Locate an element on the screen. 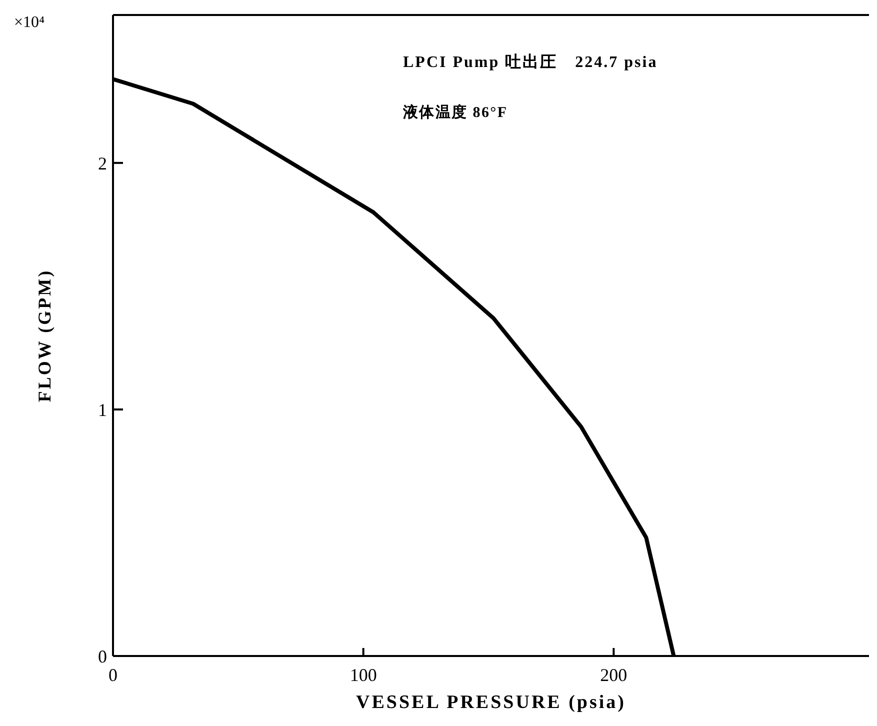 Image resolution: width=877 pixels, height=726 pixels. text: ×10⁴ is located at coordinates (29, 23).